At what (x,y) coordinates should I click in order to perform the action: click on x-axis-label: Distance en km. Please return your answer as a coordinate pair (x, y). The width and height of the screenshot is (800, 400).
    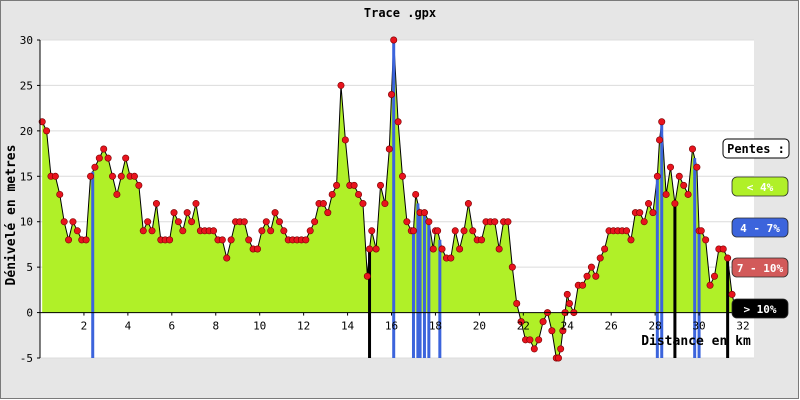
    Looking at the image, I should click on (696, 341).